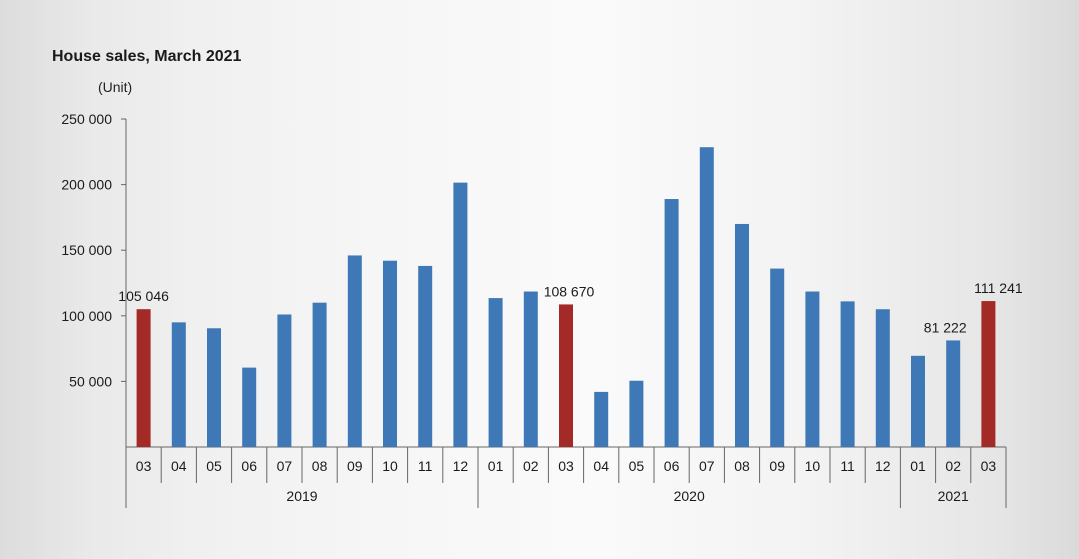 The width and height of the screenshot is (1079, 559). I want to click on year-label: 2020, so click(689, 496).